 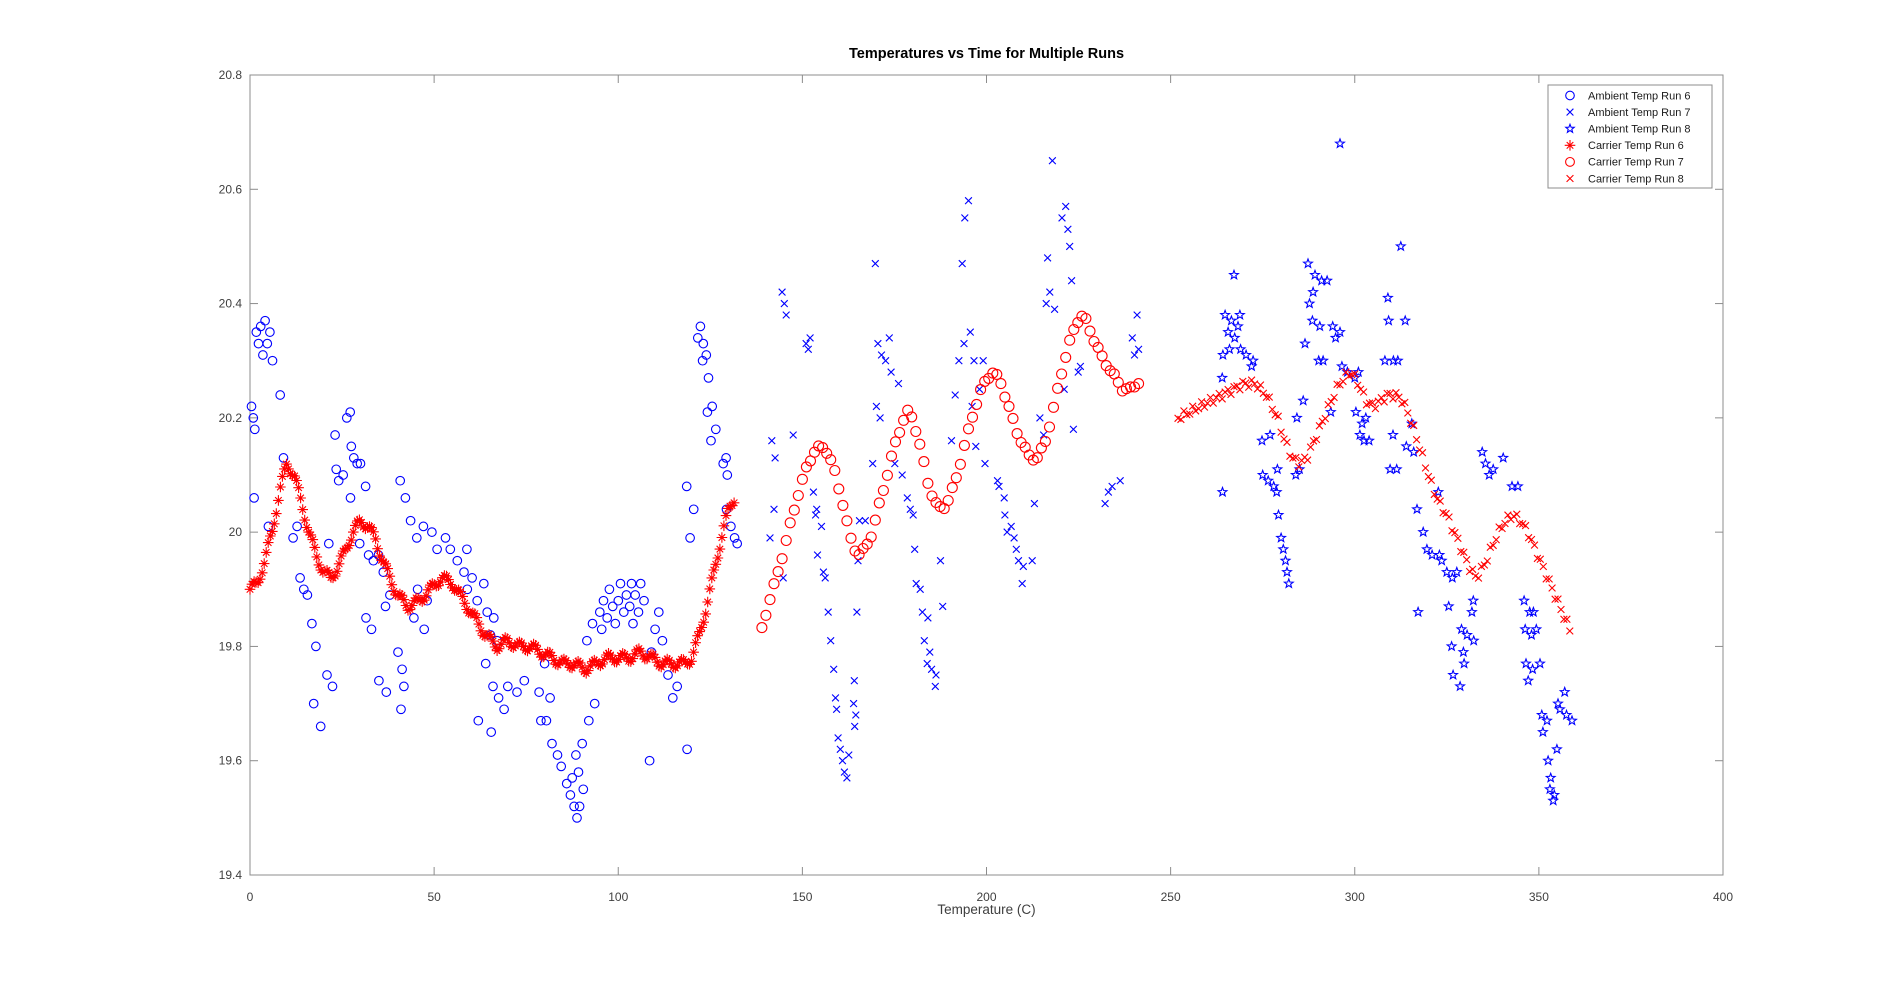 I want to click on y-tick-label: 19.4, so click(x=231, y=875).